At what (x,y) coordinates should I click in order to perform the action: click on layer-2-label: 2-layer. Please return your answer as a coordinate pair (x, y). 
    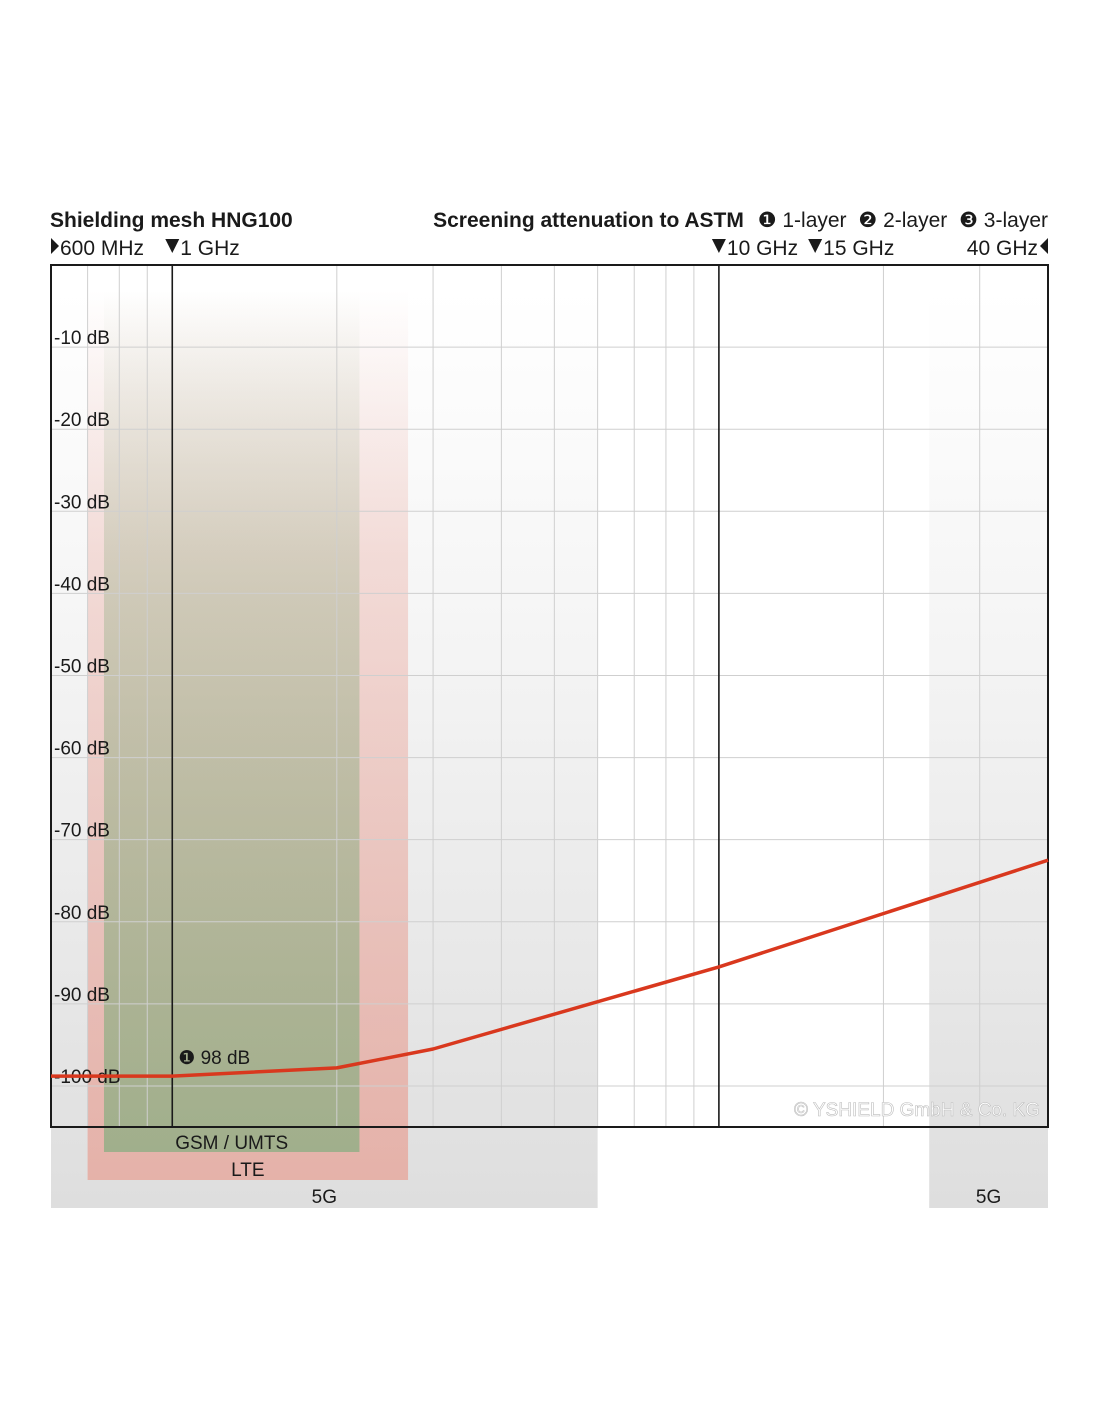
    Looking at the image, I should click on (915, 220).